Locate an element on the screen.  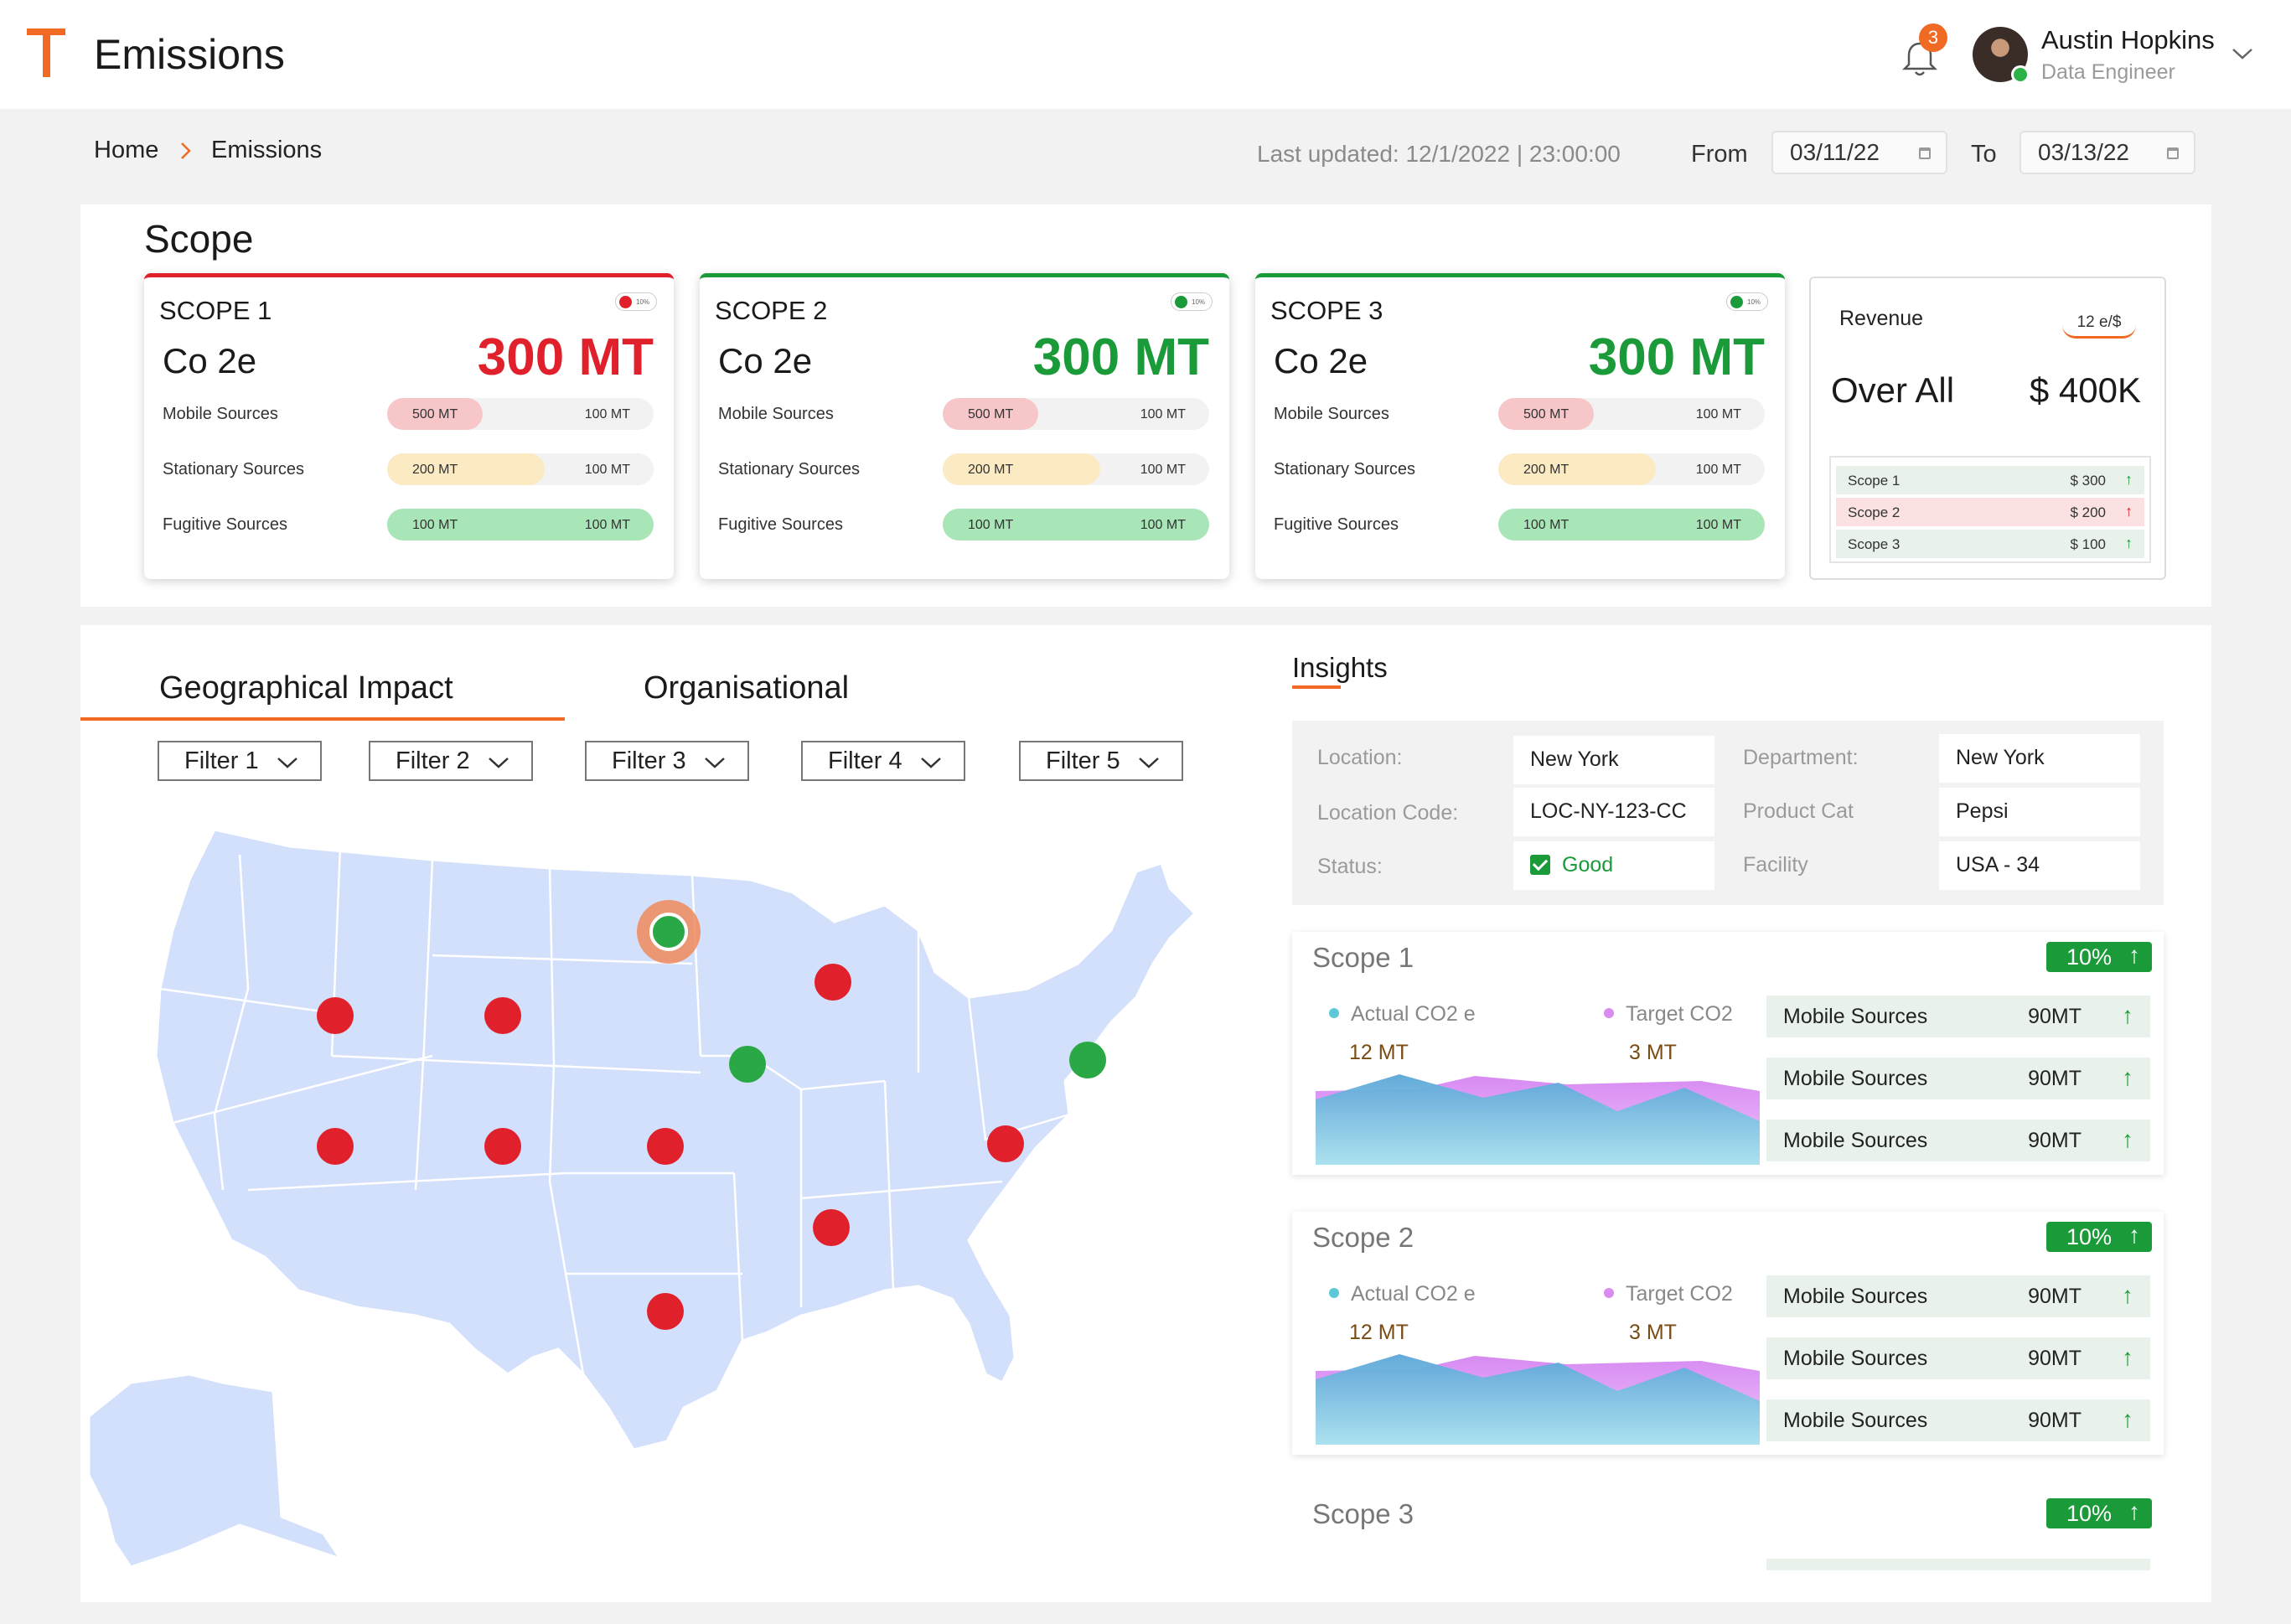
legend-dot-icon is located at coordinates (1609, 1293).